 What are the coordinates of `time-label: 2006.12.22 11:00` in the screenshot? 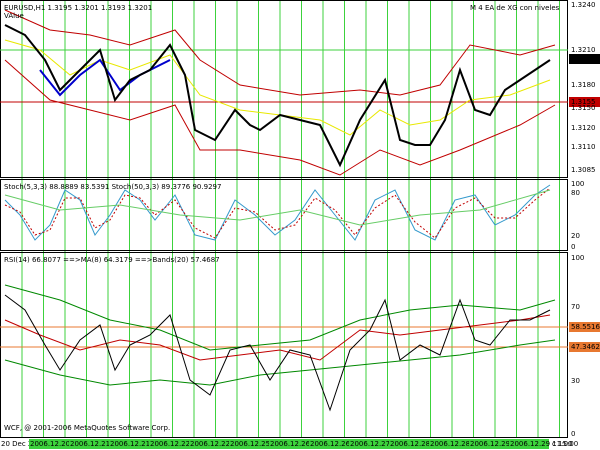 It's located at (221, 444).